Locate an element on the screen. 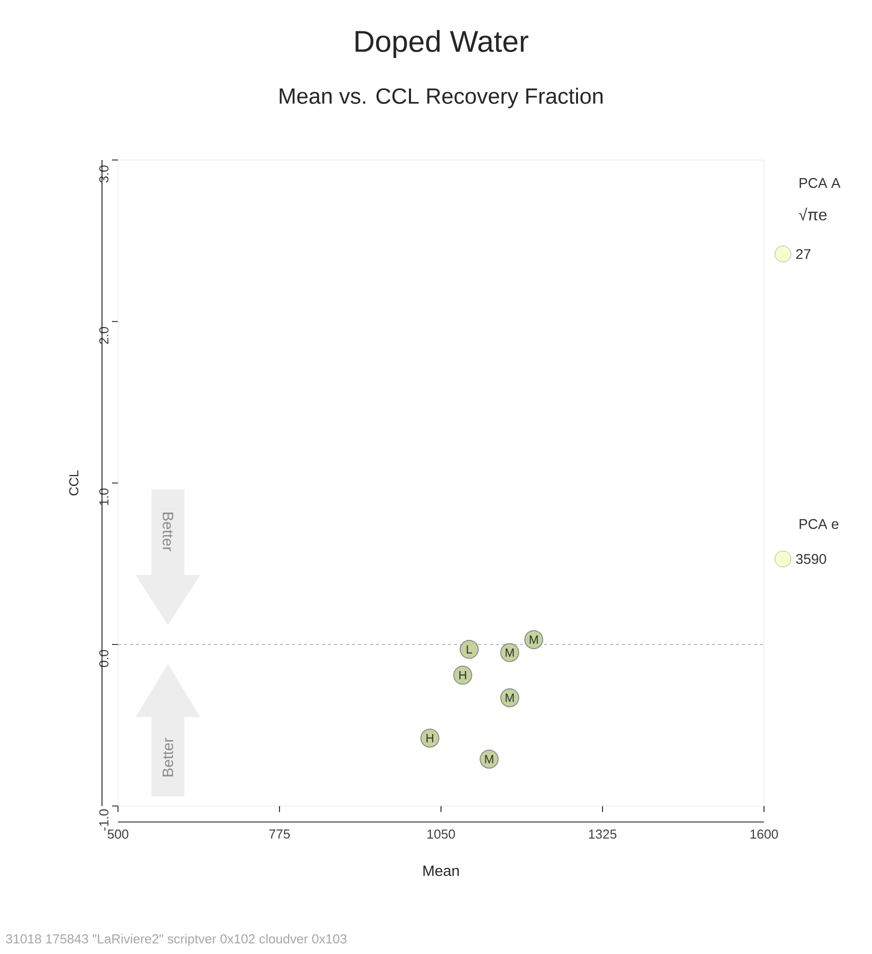 The height and width of the screenshot is (954, 872). x-tick-label: 1600 is located at coordinates (764, 834).